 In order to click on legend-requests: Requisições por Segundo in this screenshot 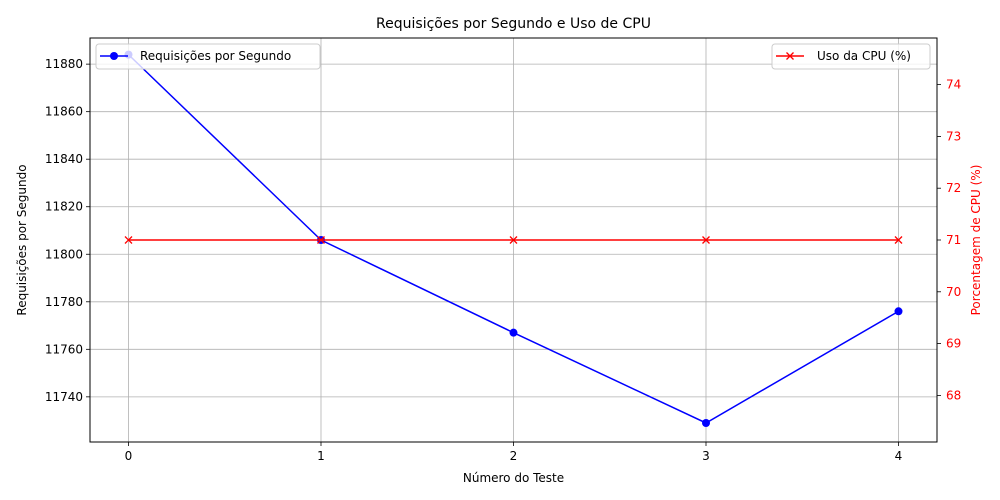, I will do `click(208, 56)`.